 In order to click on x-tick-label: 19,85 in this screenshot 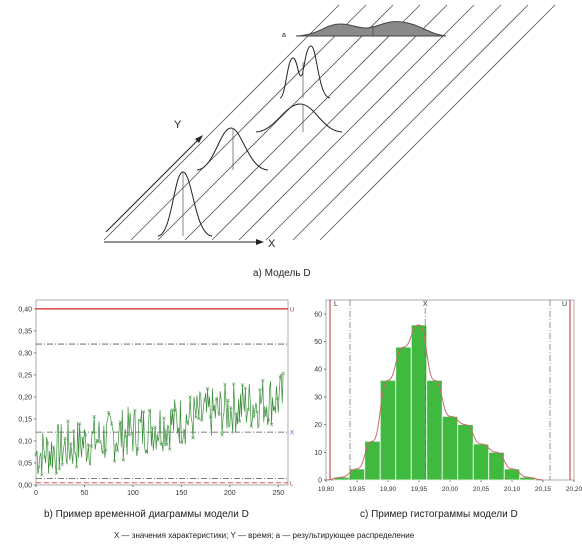, I will do `click(357, 489)`.